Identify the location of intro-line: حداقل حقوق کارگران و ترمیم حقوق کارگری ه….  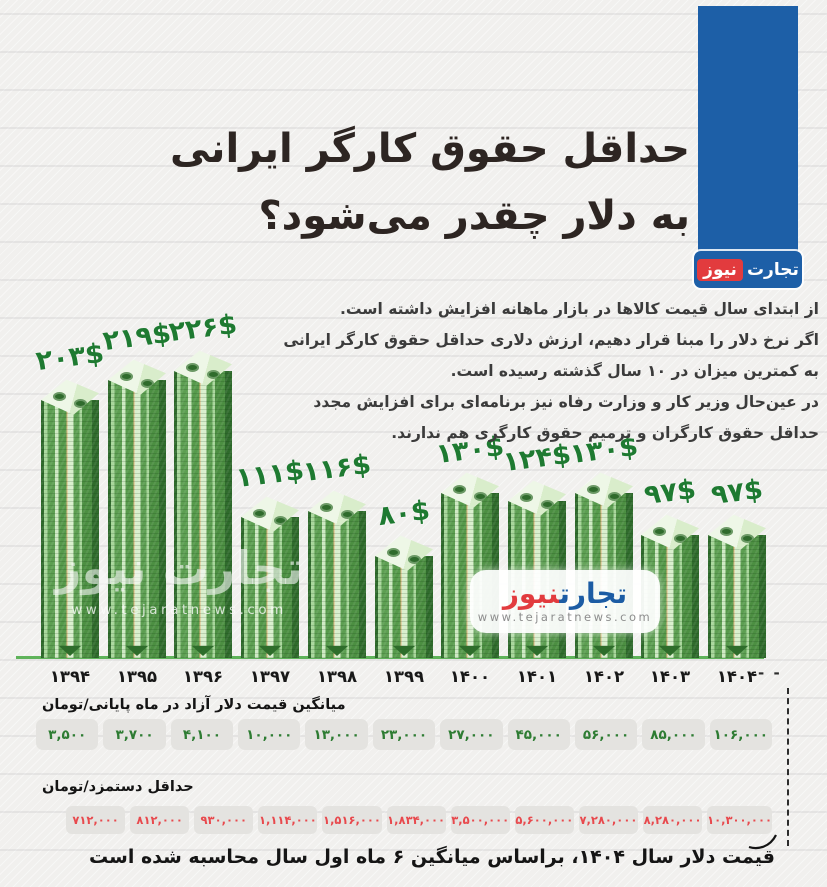
(605, 433).